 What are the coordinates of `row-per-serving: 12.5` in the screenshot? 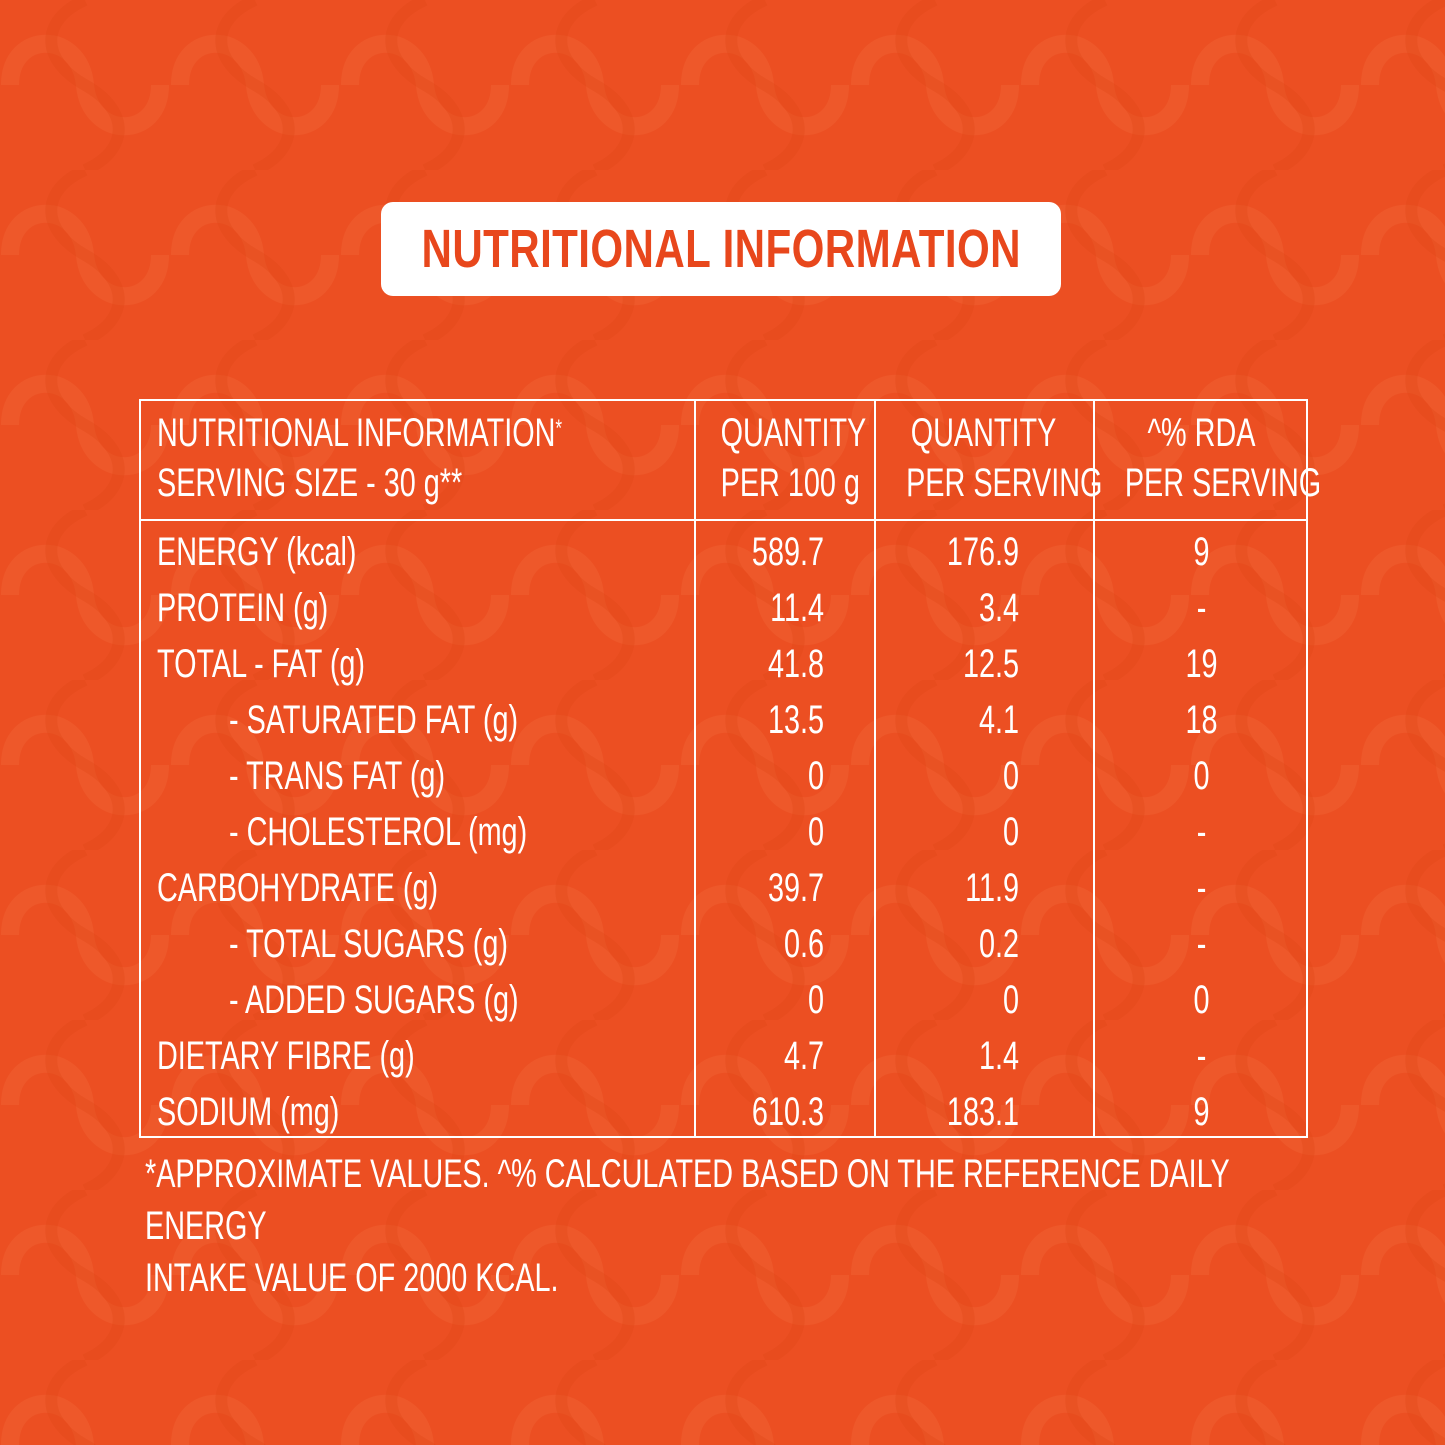 It's located at (990, 664).